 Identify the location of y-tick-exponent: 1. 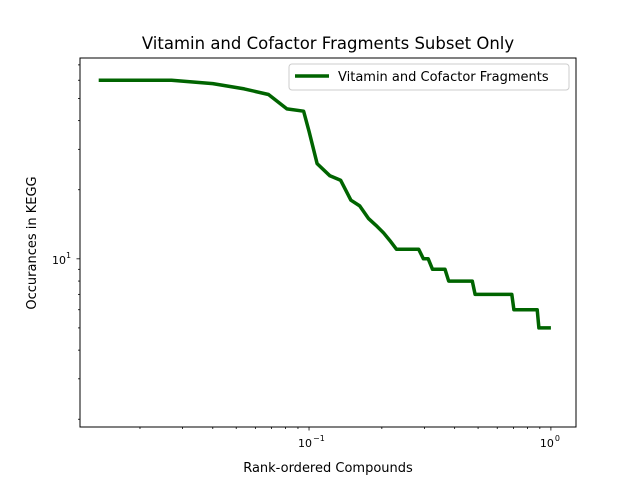
(68, 255).